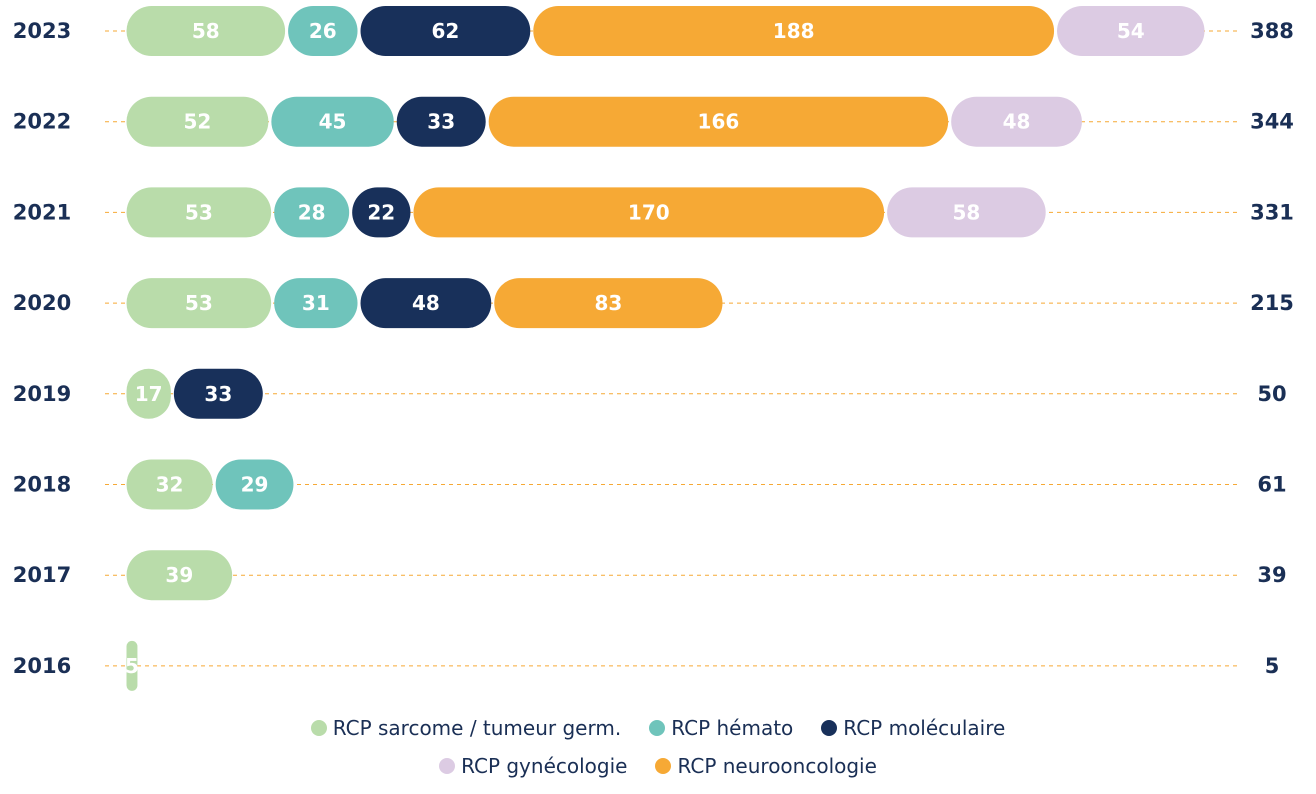 This screenshot has height=794, width=1316. What do you see at coordinates (1271, 575) in the screenshot?
I see `total-label: 39` at bounding box center [1271, 575].